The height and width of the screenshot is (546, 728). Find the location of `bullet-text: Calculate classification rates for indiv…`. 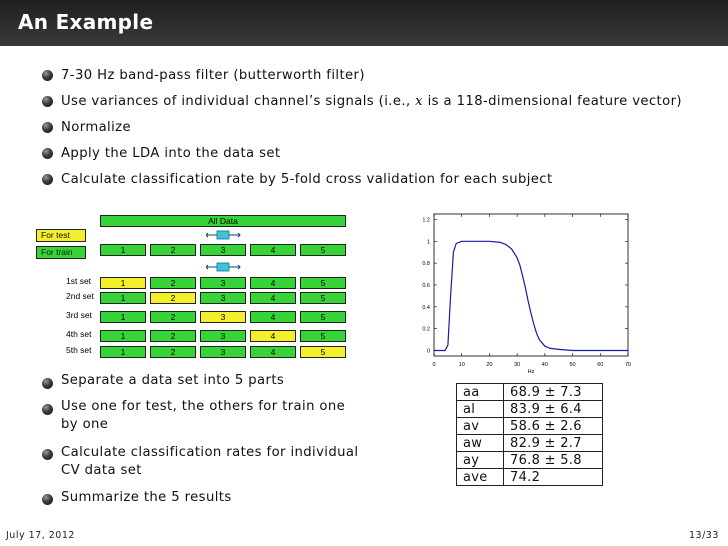

bullet-text: Calculate classification rates for indiv… is located at coordinates (210, 452).